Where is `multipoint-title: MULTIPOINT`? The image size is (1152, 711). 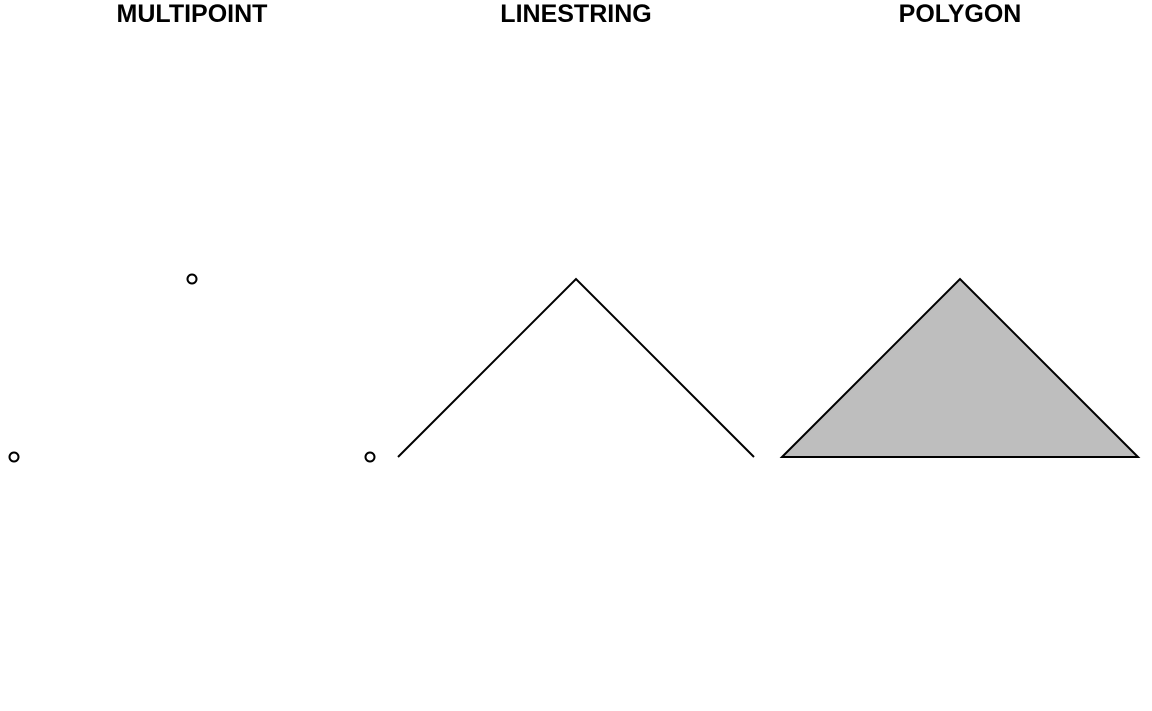 multipoint-title: MULTIPOINT is located at coordinates (192, 14).